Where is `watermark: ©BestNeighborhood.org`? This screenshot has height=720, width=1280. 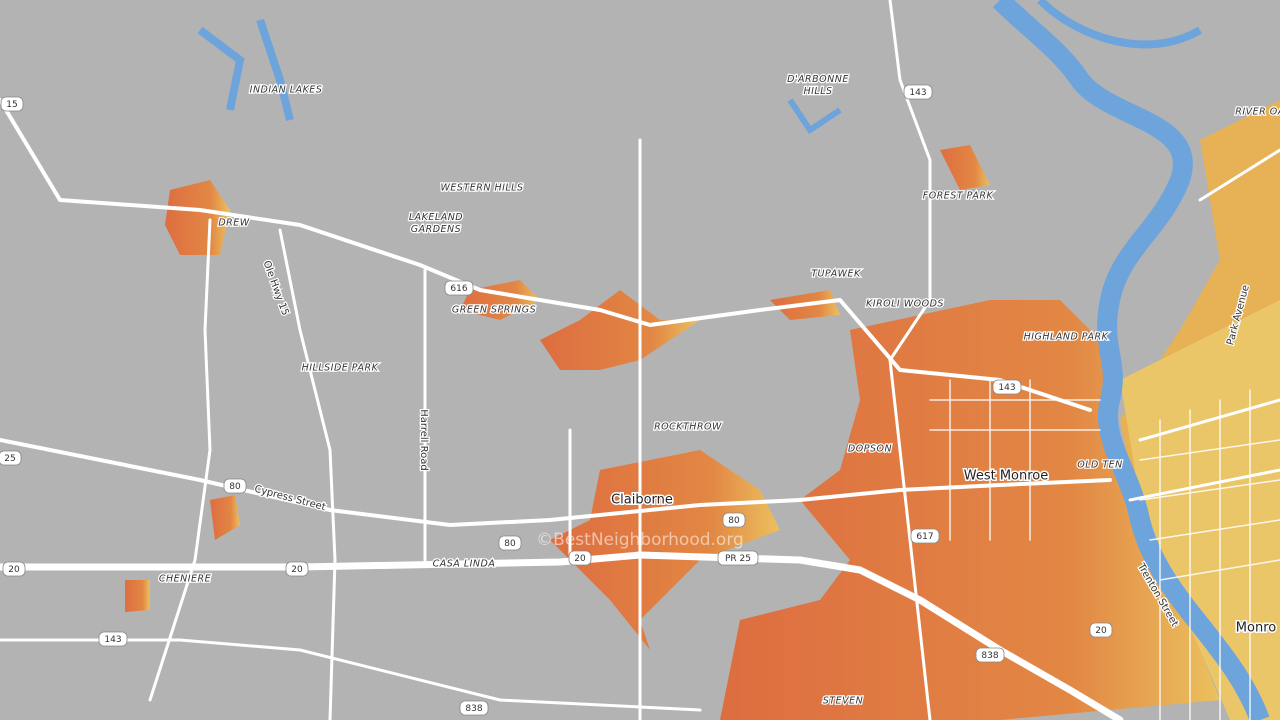 watermark: ©BestNeighborhood.org is located at coordinates (640, 540).